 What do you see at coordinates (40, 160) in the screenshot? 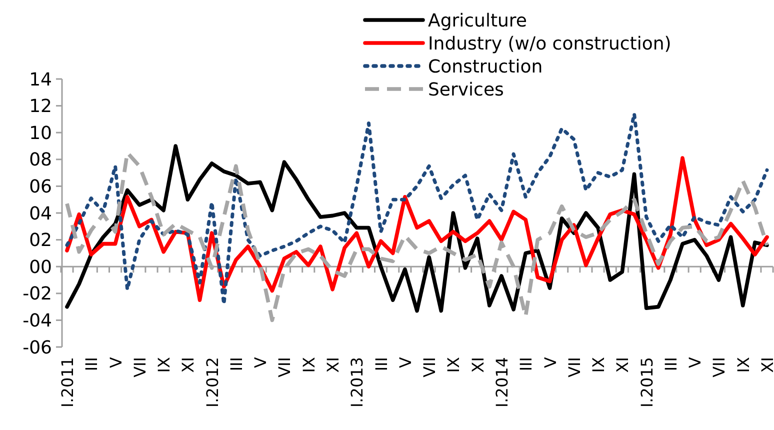
I see `y-tick-label: 08` at bounding box center [40, 160].